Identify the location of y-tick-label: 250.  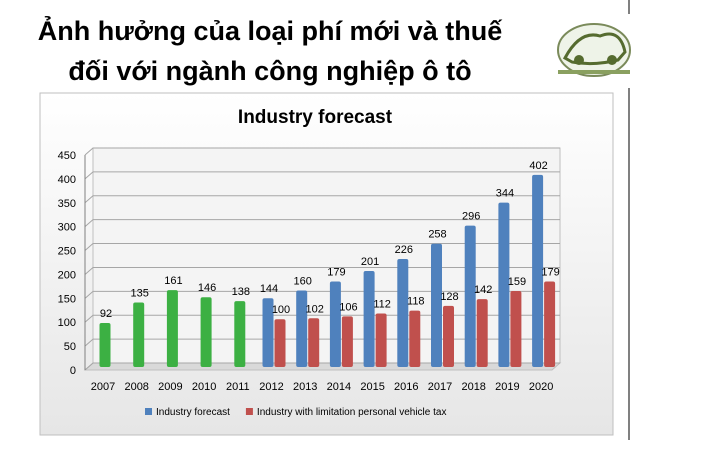
(67, 252).